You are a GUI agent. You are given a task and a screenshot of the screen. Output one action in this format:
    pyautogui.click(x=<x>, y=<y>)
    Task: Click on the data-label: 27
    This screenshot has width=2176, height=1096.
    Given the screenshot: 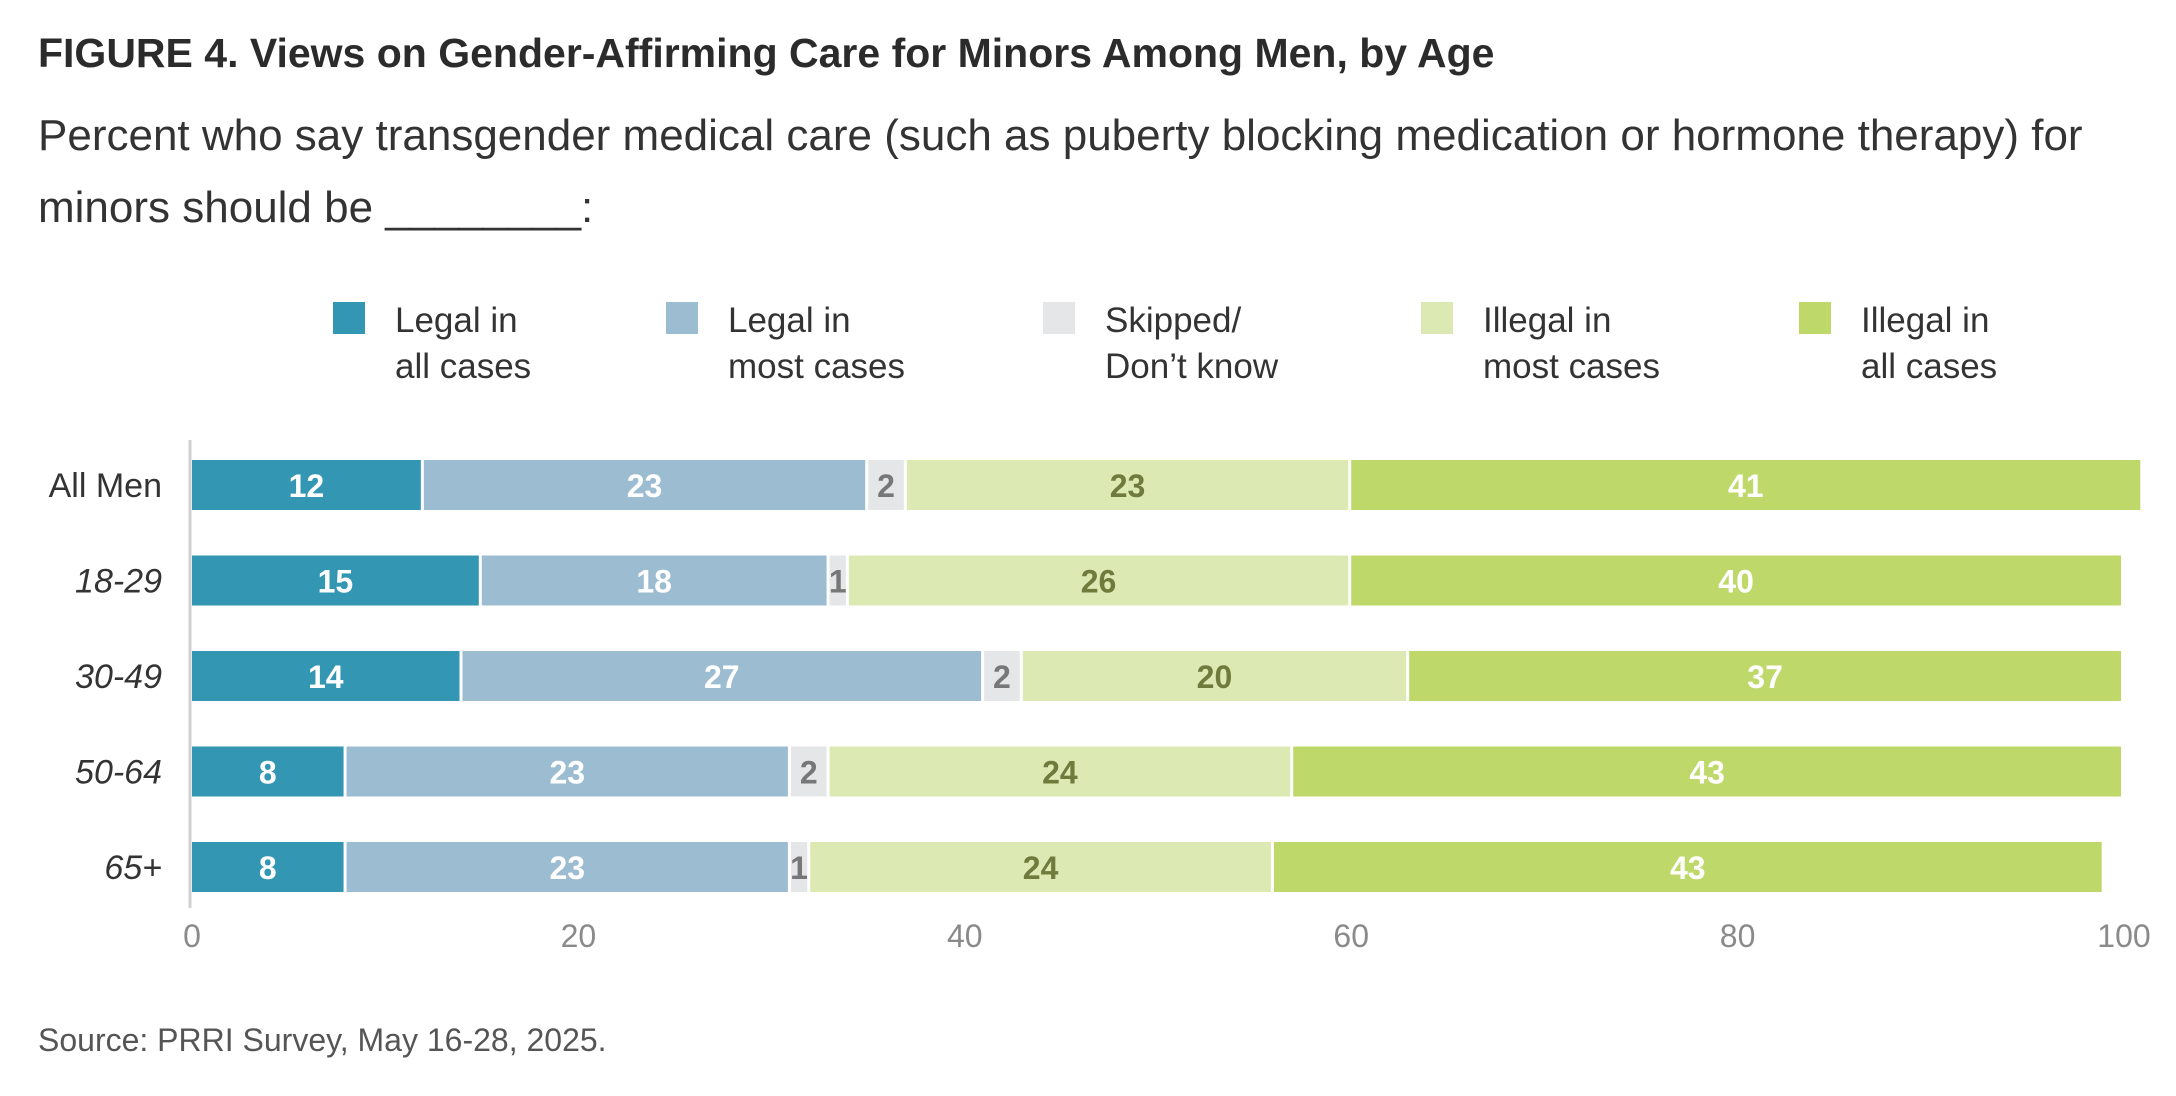 What is the action you would take?
    pyautogui.click(x=722, y=677)
    